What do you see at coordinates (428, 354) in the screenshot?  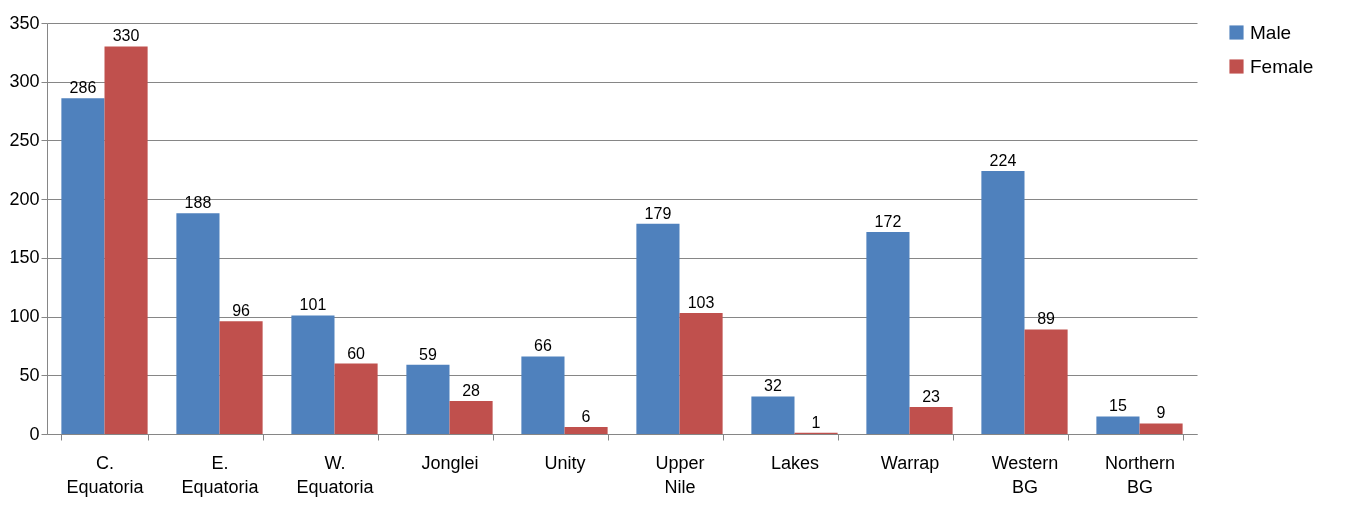 I see `data-label: 59` at bounding box center [428, 354].